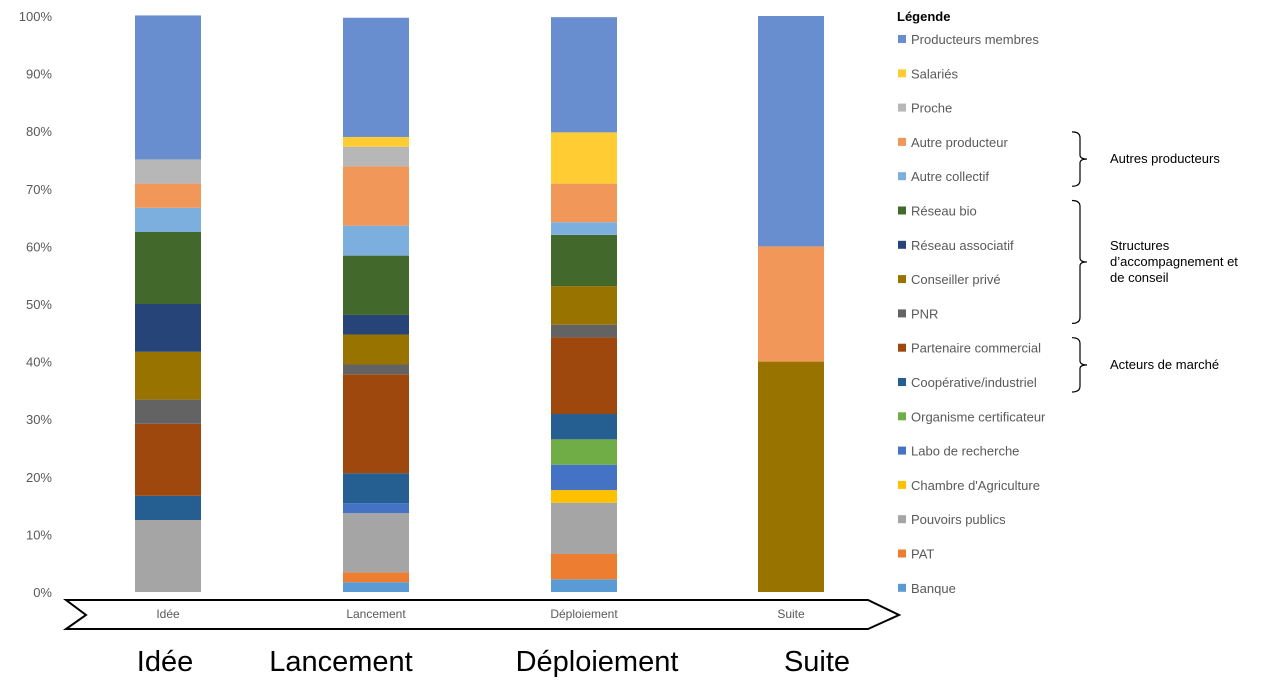 The image size is (1263, 681). I want to click on bar-segment-deploiement-autre-producteur, so click(584, 203).